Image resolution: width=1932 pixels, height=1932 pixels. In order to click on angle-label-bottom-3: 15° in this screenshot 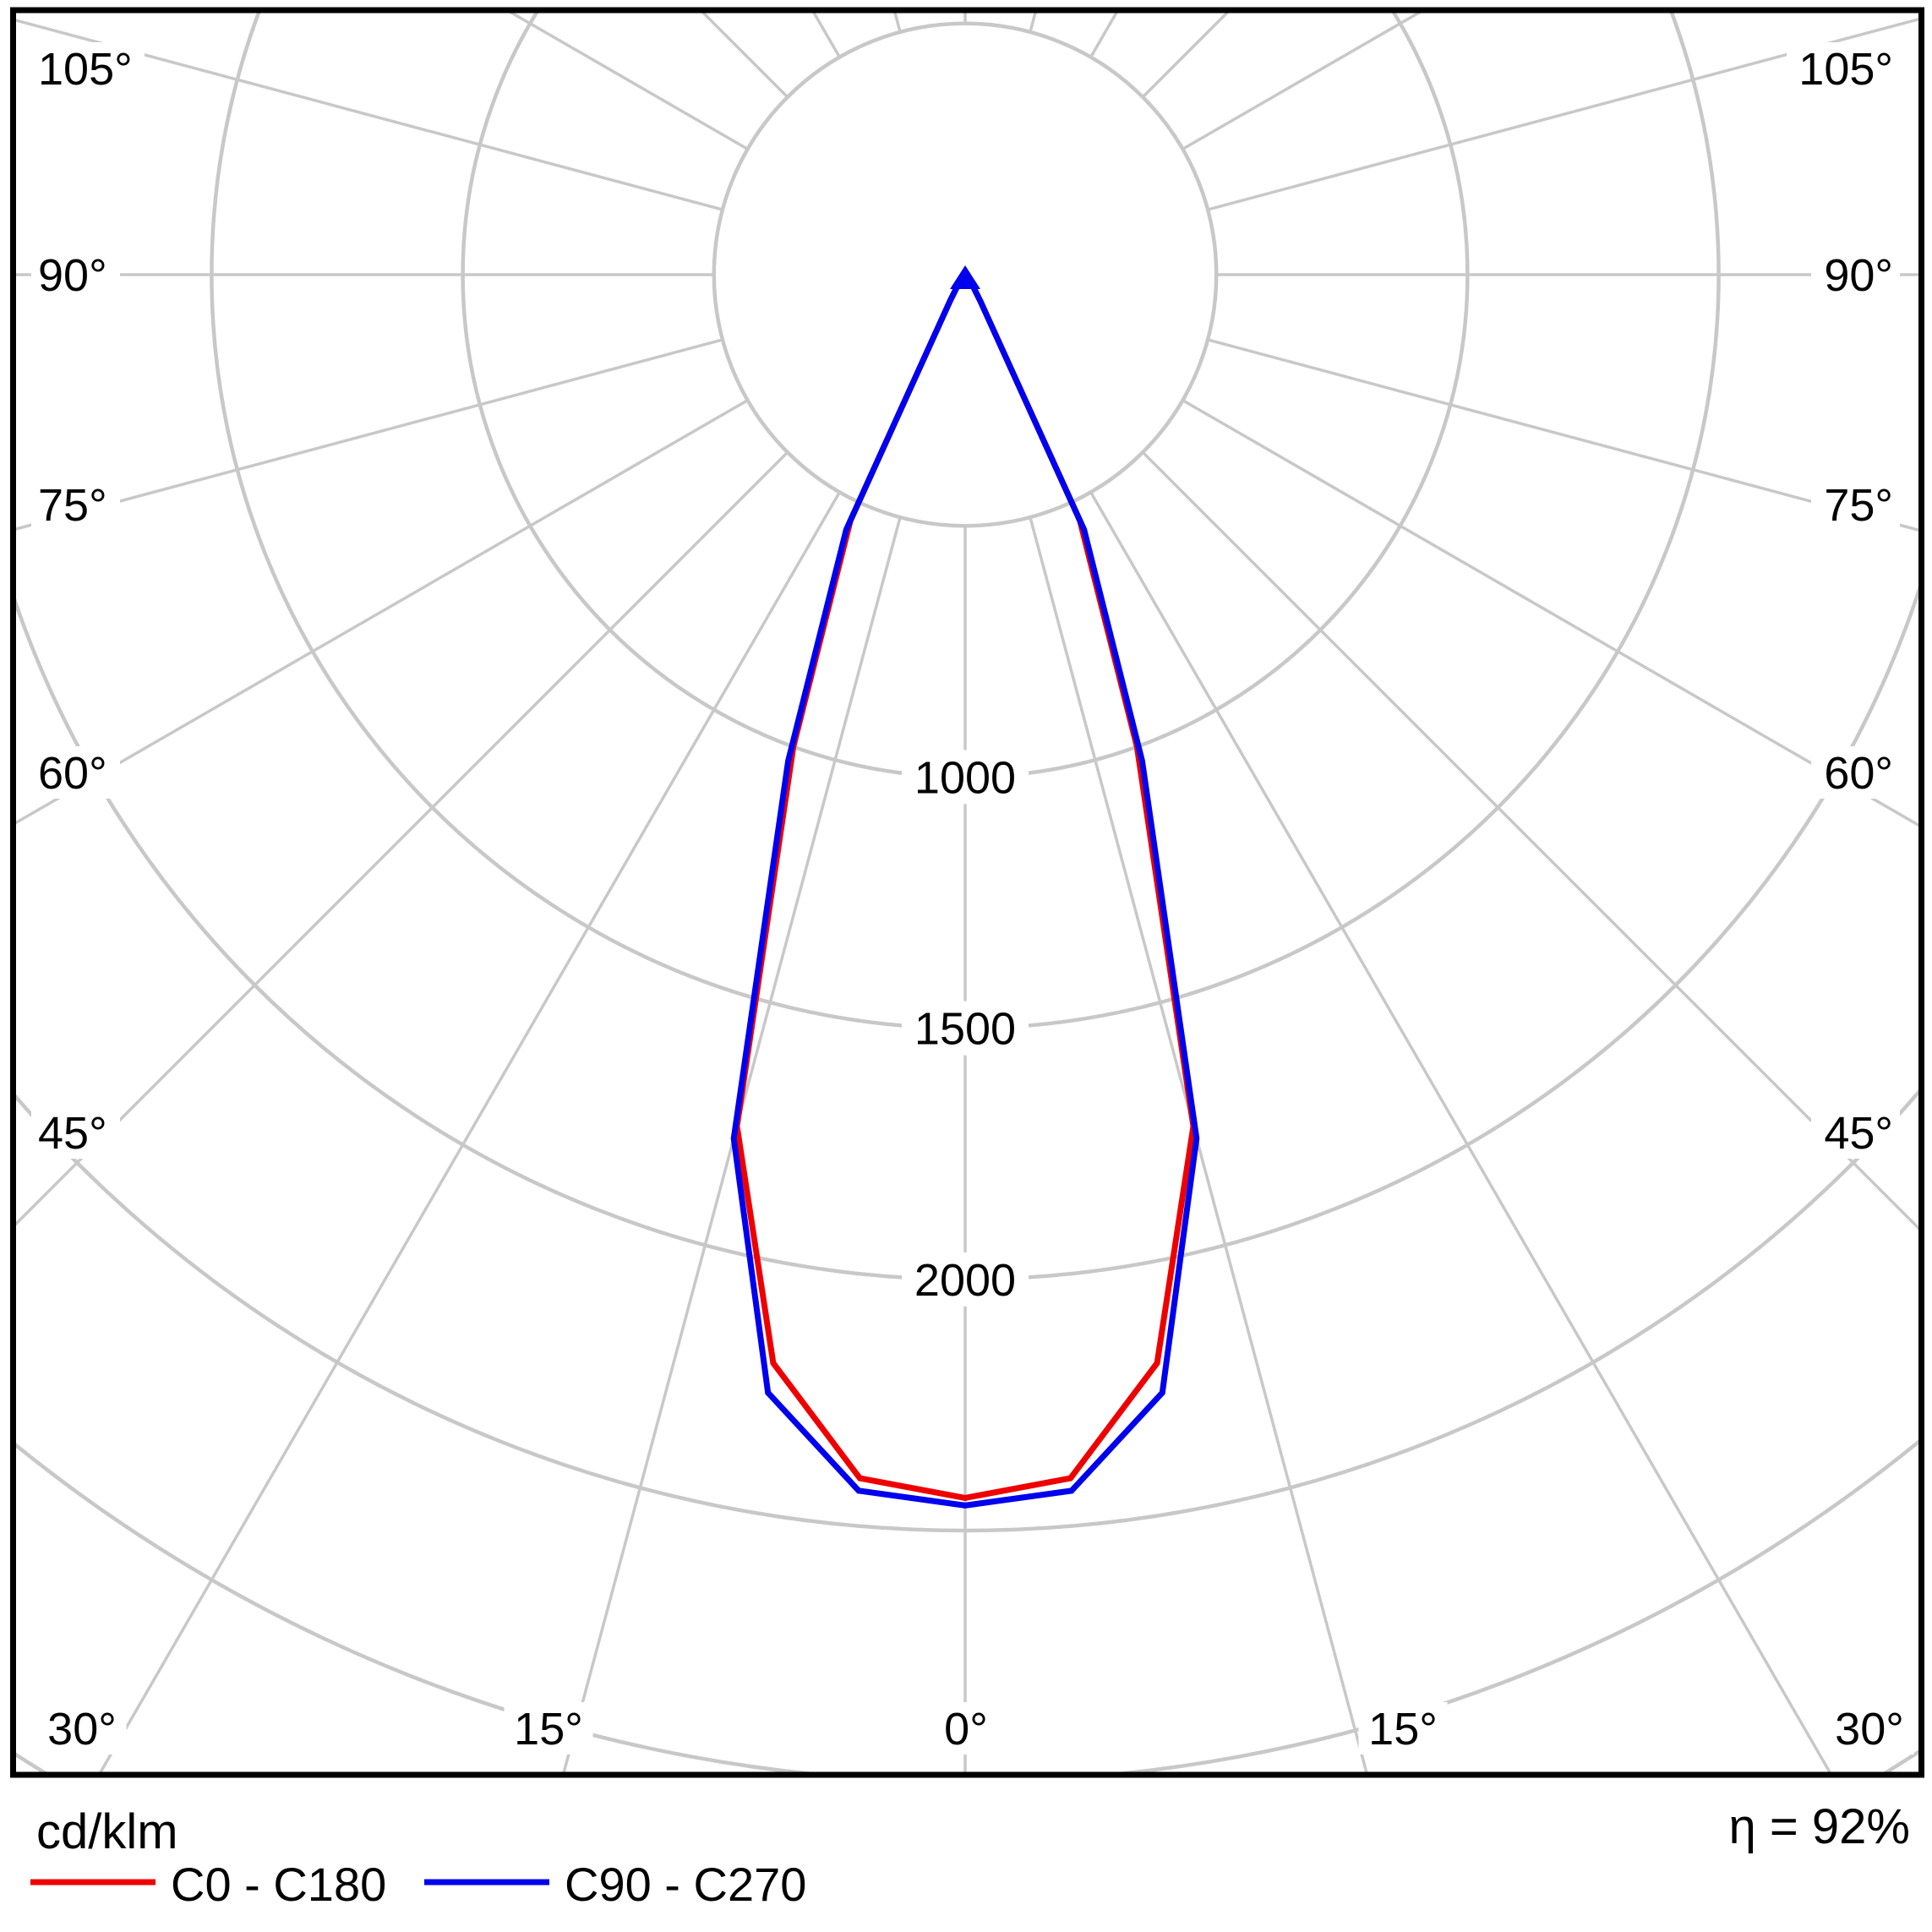, I will do `click(1403, 1729)`.